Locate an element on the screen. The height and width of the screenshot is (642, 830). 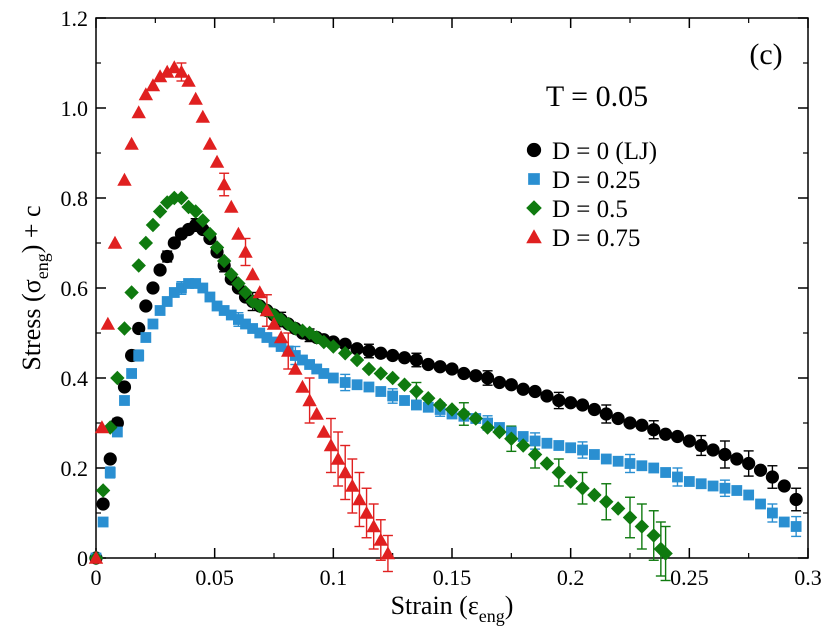
y-axis-label-main: Stress (σ is located at coordinates (31, 324).